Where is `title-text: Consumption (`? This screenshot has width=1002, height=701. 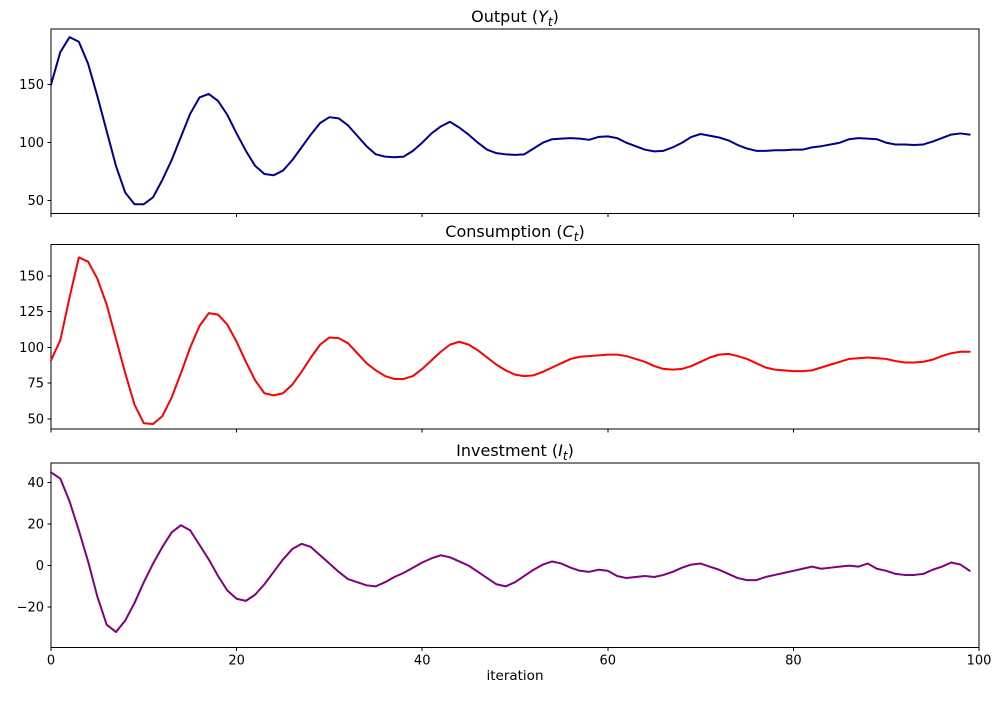
title-text: Consumption ( is located at coordinates (504, 231).